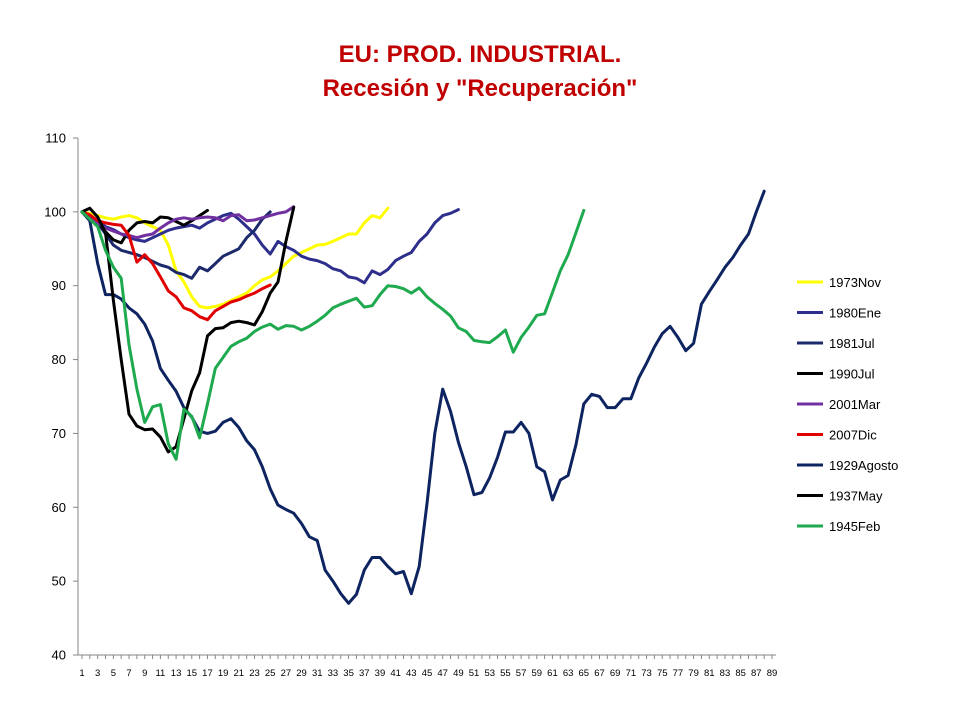 The image size is (960, 720). Describe the element at coordinates (301, 673) in the screenshot. I see `x-tick-label: 29` at that location.